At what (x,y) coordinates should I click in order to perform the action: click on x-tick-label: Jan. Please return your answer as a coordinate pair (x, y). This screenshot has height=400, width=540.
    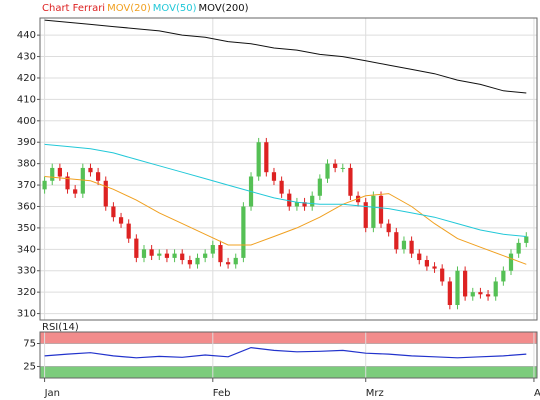
    Looking at the image, I should click on (52, 393).